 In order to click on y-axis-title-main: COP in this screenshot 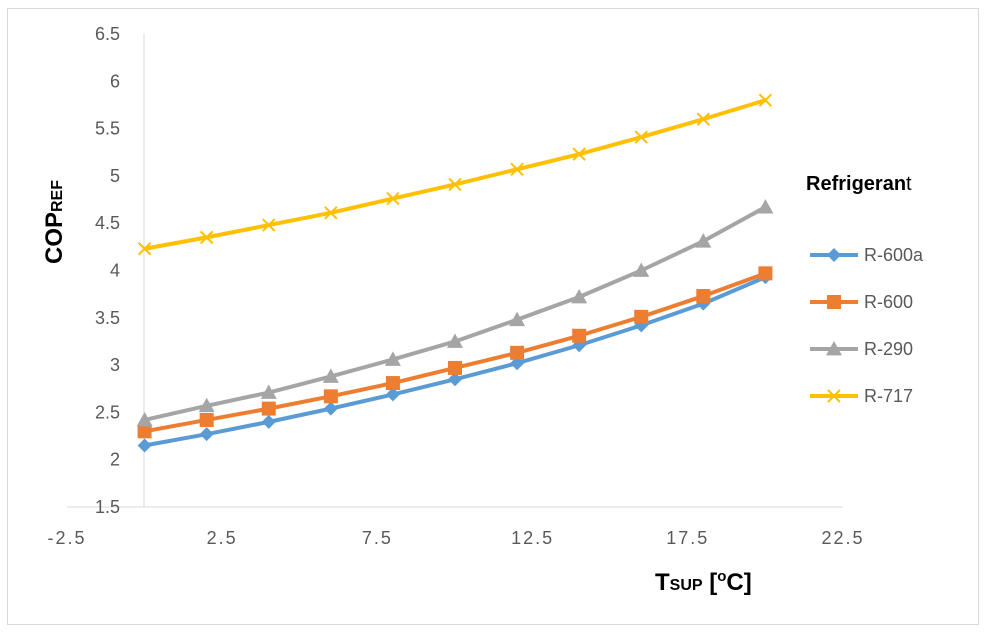, I will do `click(54, 238)`.